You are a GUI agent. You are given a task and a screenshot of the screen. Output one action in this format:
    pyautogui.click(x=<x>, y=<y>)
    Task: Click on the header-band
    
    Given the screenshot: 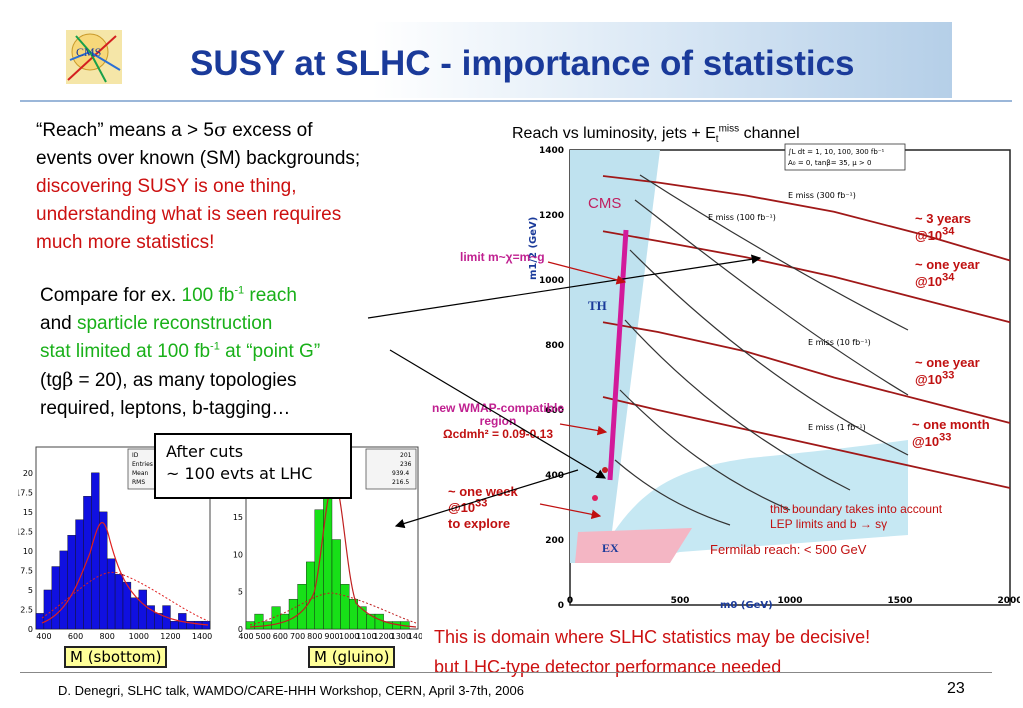 What is the action you would take?
    pyautogui.click(x=506, y=60)
    